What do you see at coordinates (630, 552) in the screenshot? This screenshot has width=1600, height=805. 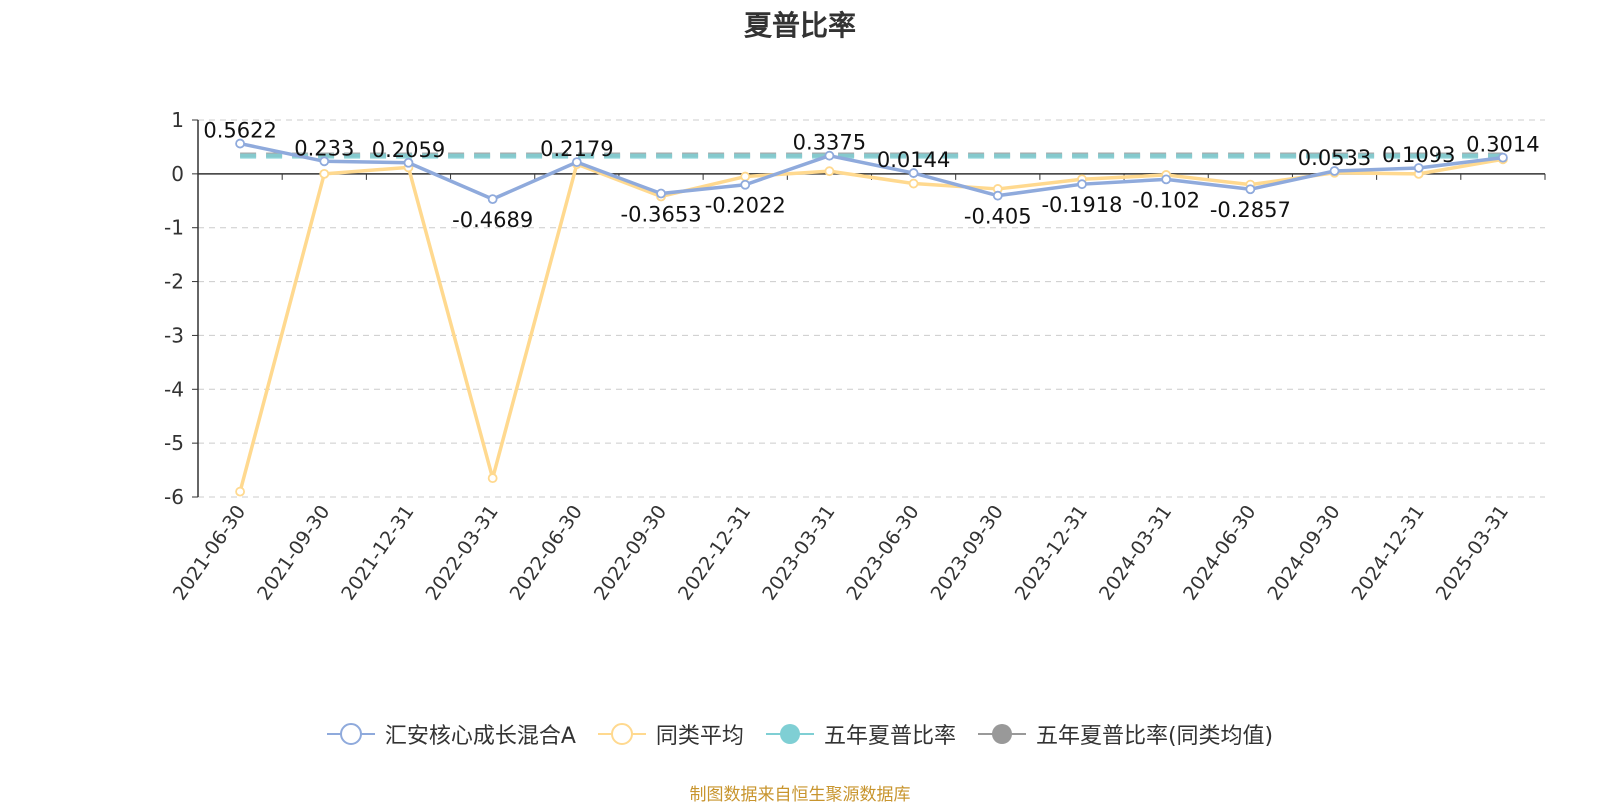 I see `x-tick-label: 2022-09-30` at bounding box center [630, 552].